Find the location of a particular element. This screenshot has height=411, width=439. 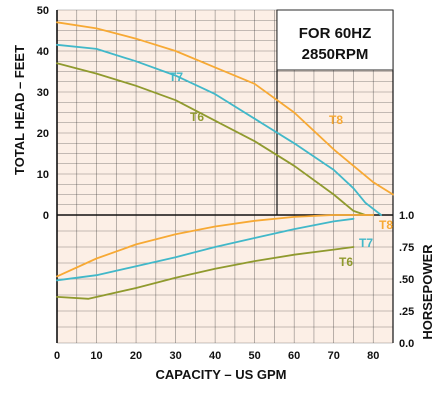

annotation-box is located at coordinates (335, 40).